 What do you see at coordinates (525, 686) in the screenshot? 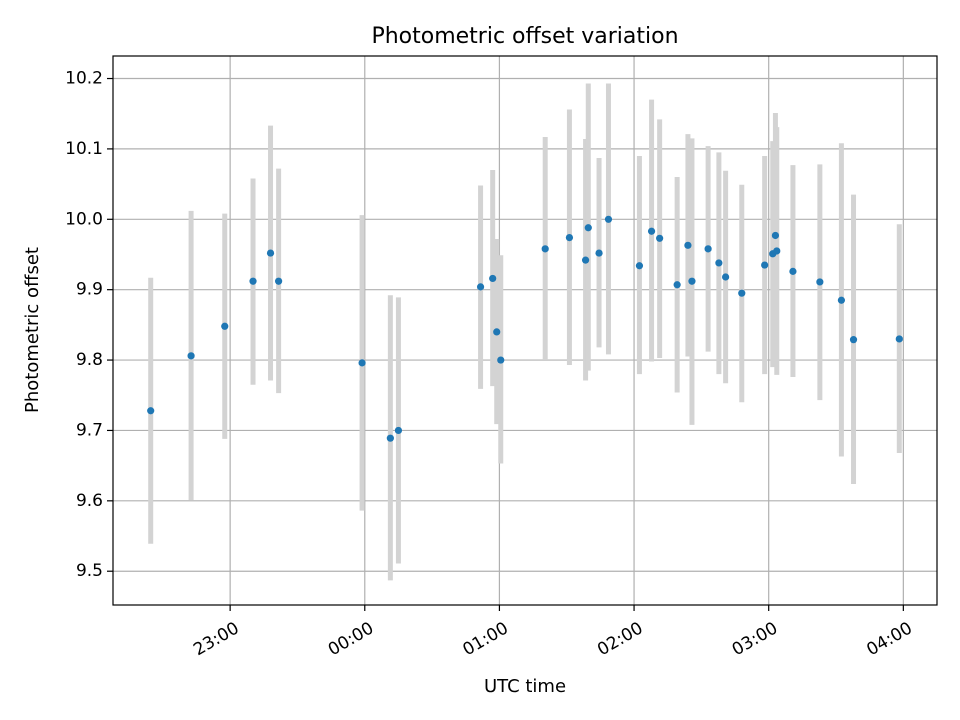
I see `x-axis-label: UTC time` at bounding box center [525, 686].